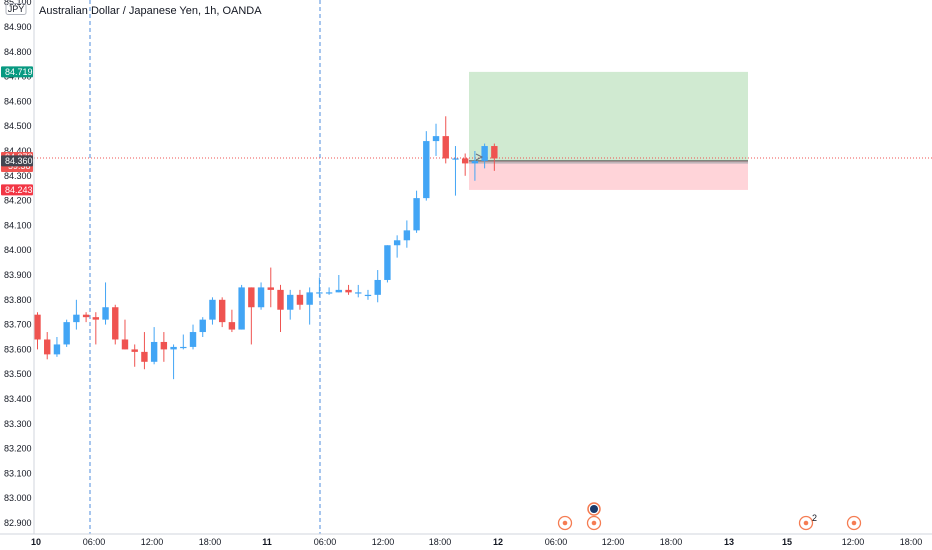 This screenshot has width=932, height=550. What do you see at coordinates (729, 542) in the screenshot?
I see `x-tick-label: 13` at bounding box center [729, 542].